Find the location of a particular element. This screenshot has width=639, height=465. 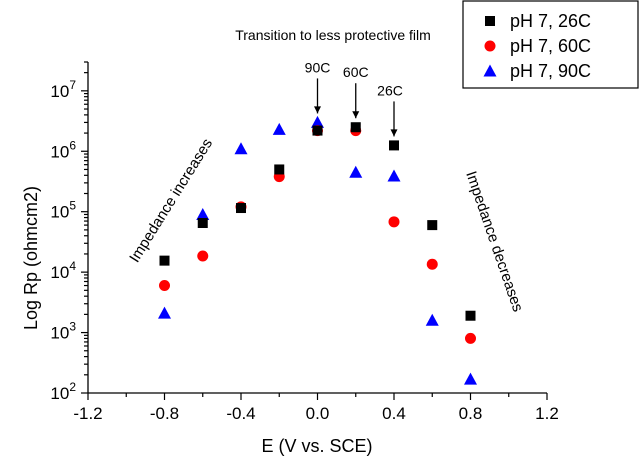

legend-marker-square is located at coordinates (490, 21).